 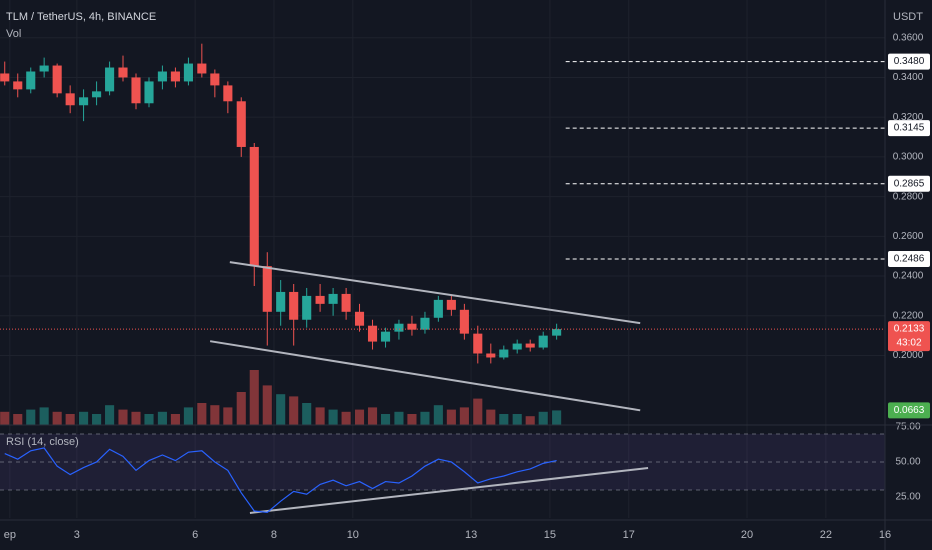 What do you see at coordinates (908, 117) in the screenshot?
I see `y-tick-label: 0.3200` at bounding box center [908, 117].